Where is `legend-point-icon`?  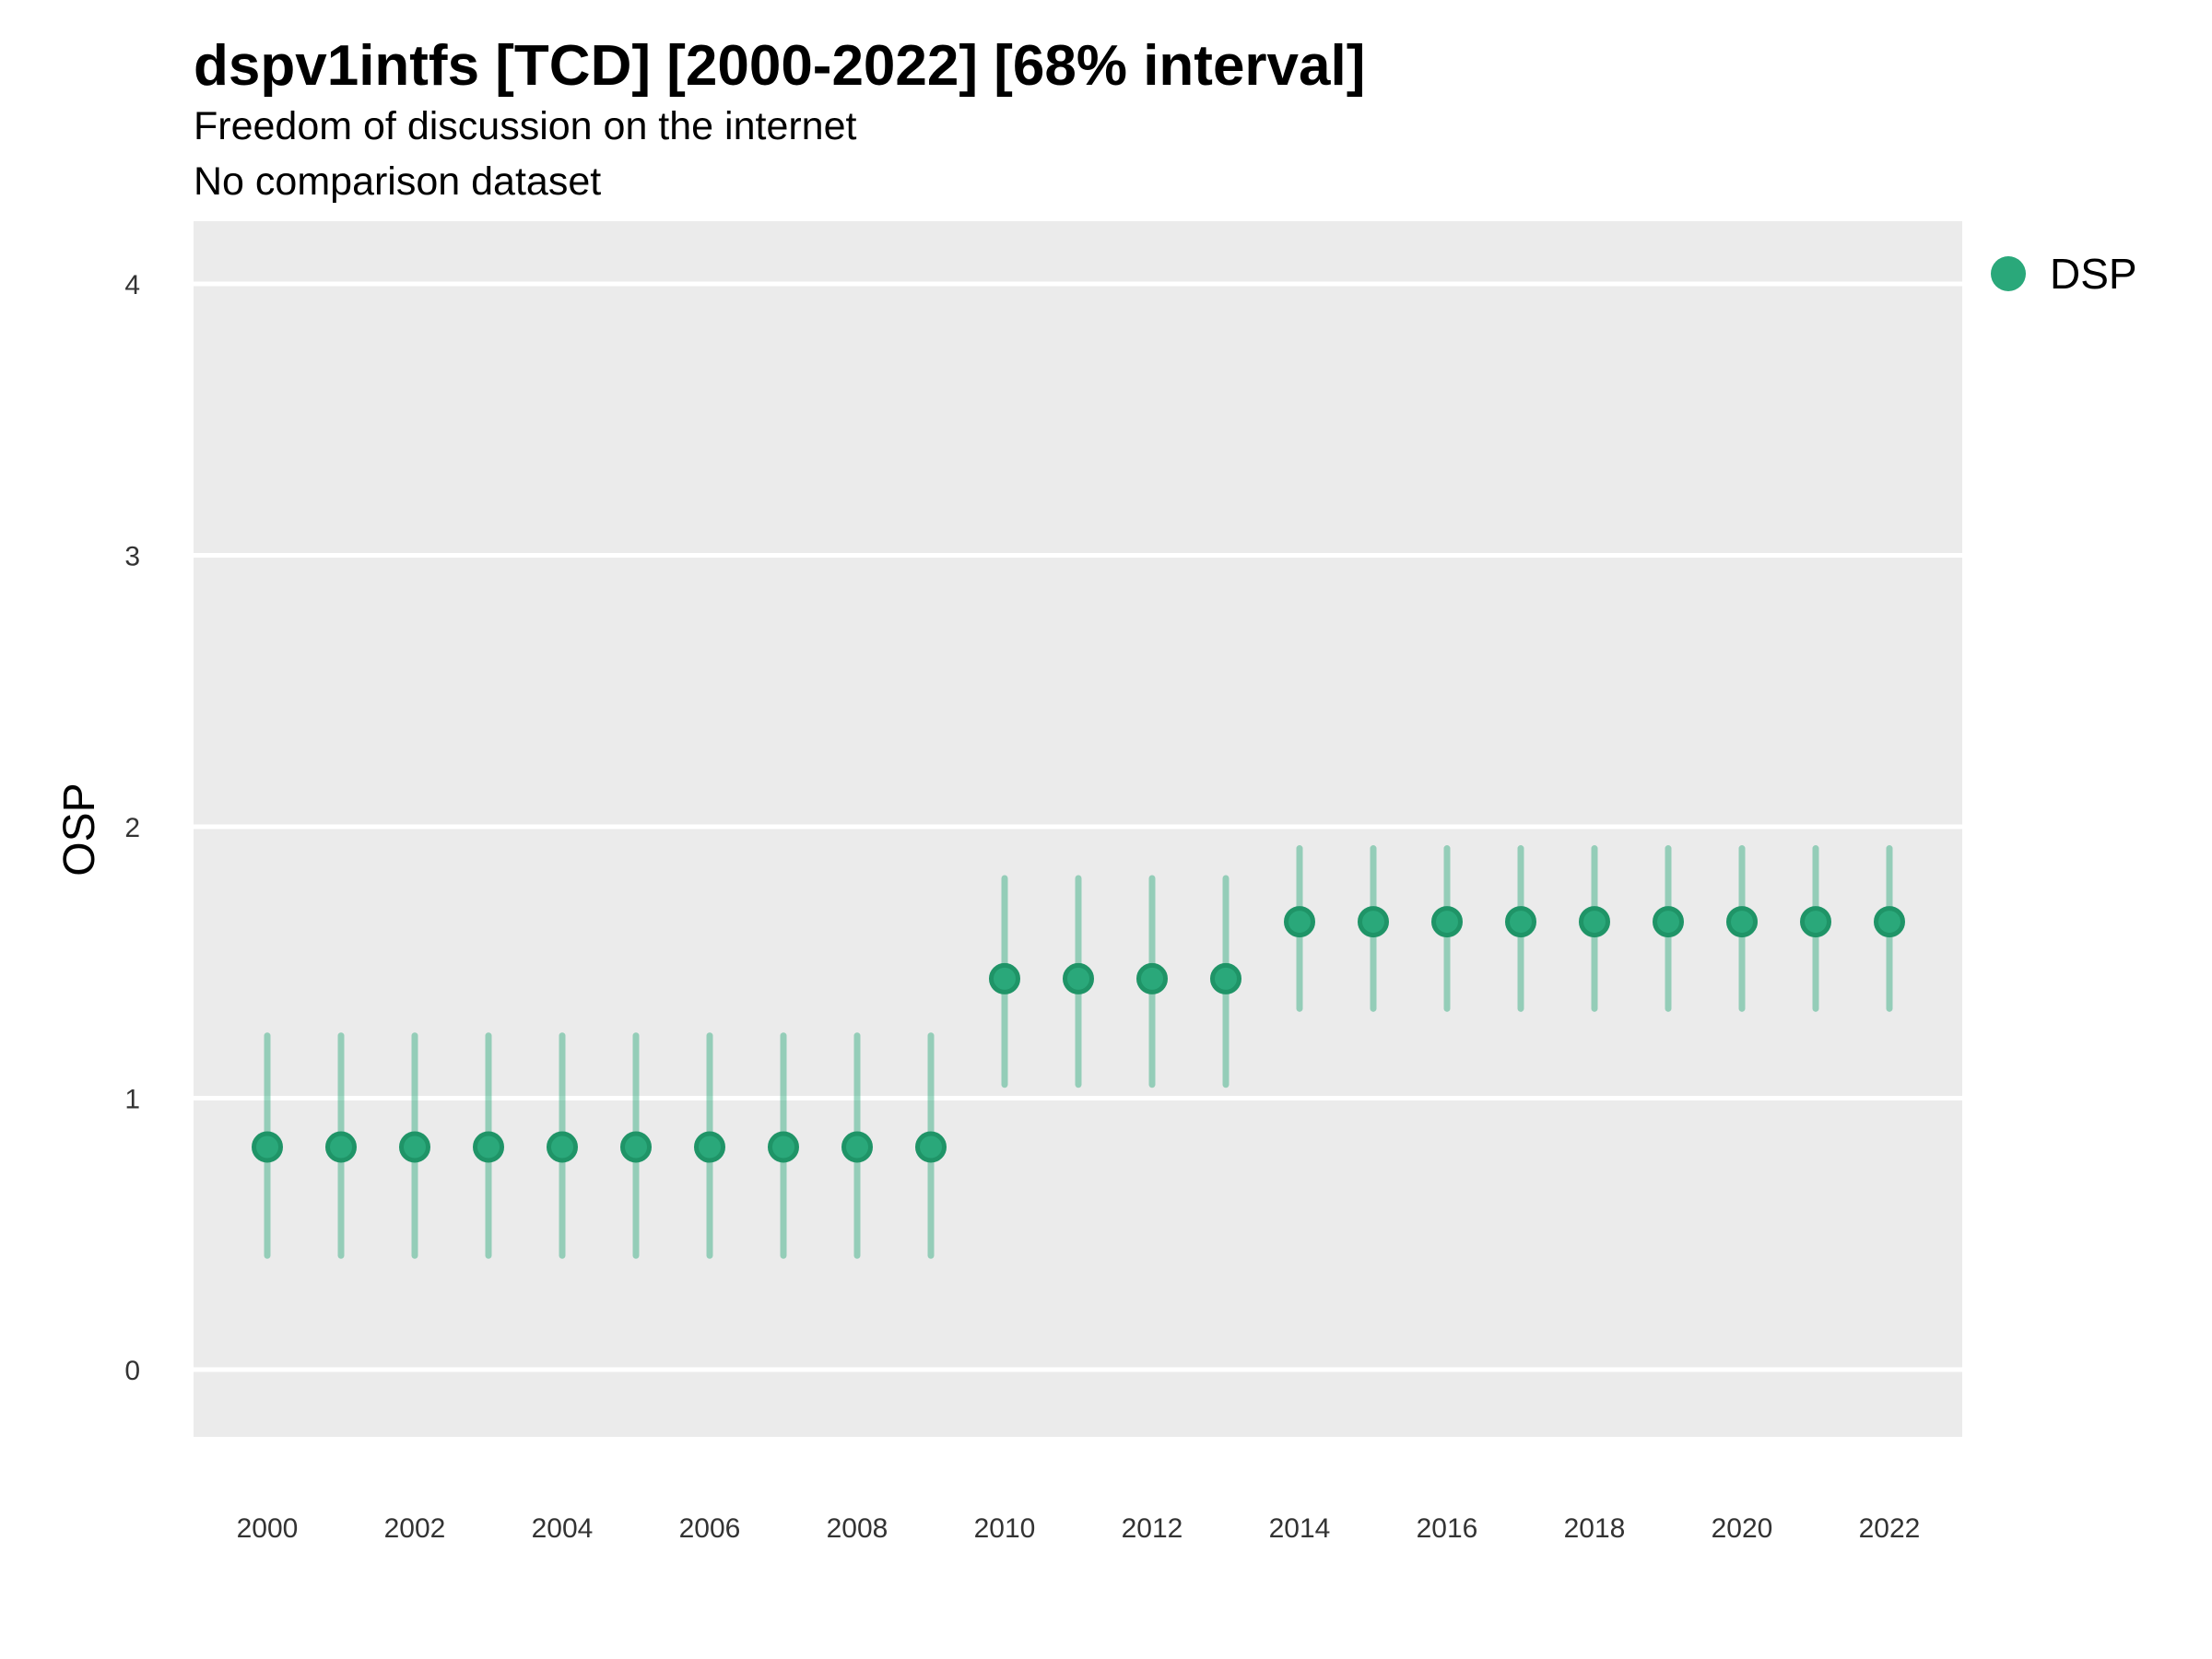
legend-point-icon is located at coordinates (2008, 273).